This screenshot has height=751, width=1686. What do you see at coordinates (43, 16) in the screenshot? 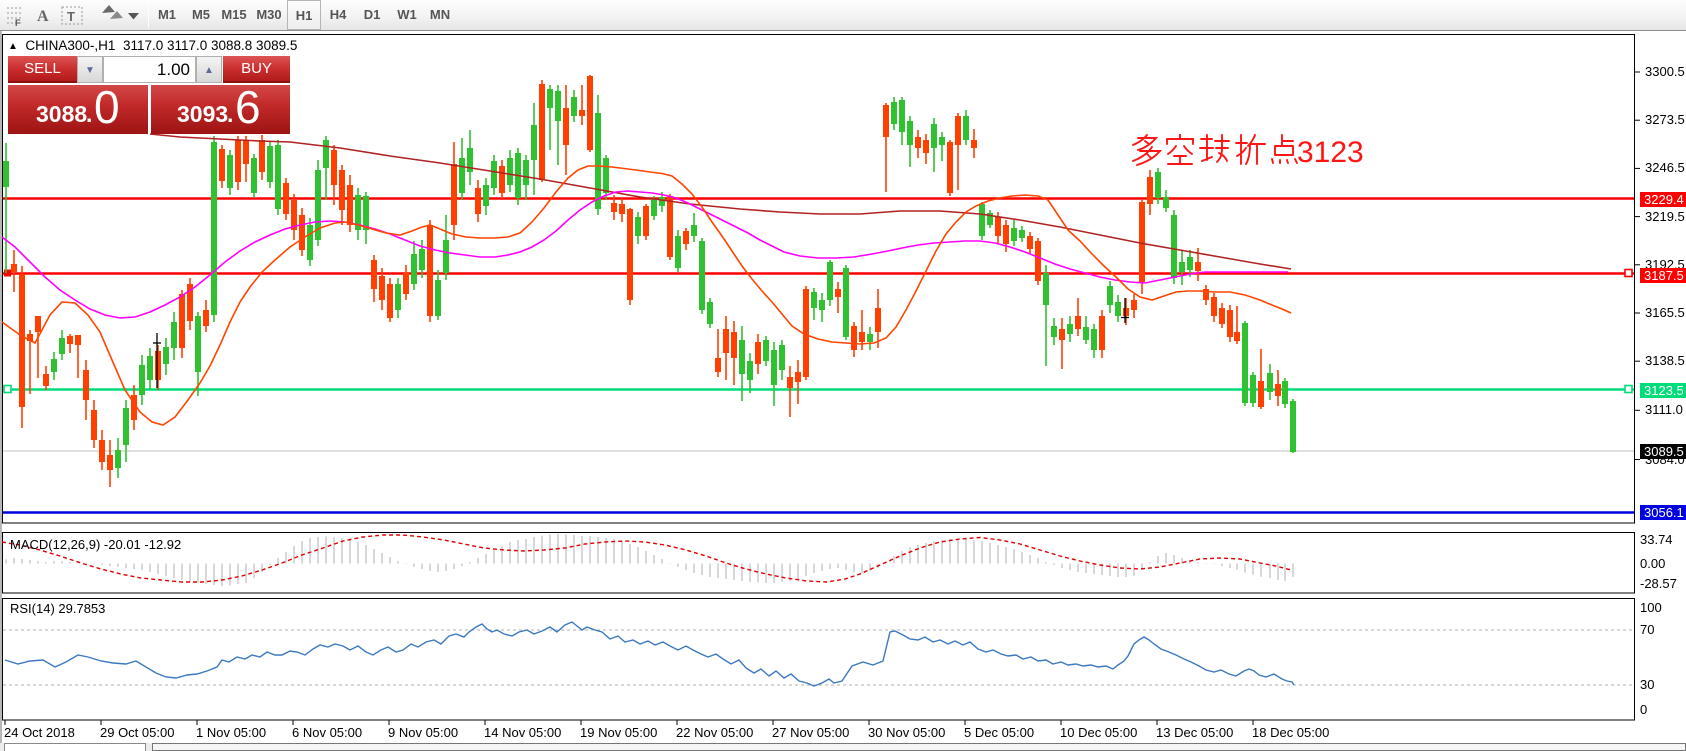
I see `svg-text: A` at bounding box center [43, 16].